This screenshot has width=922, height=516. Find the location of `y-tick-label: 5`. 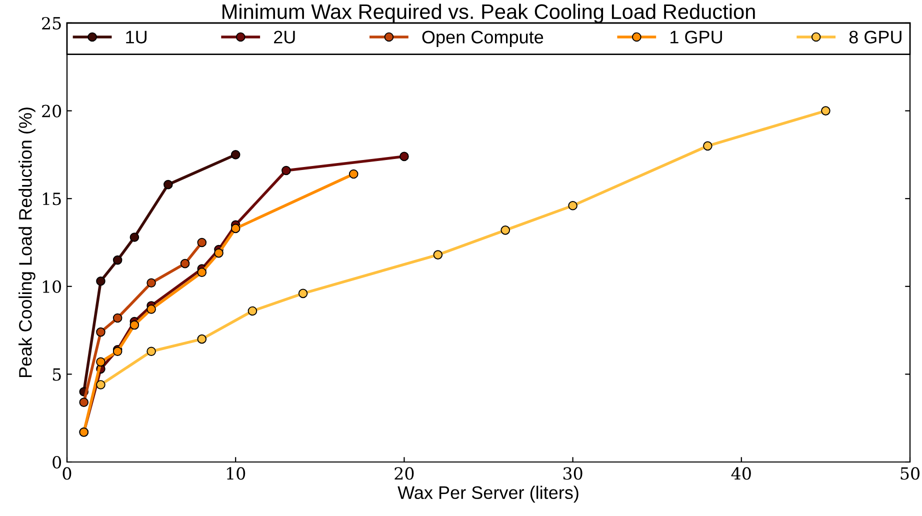

y-tick-label: 5 is located at coordinates (56, 374).